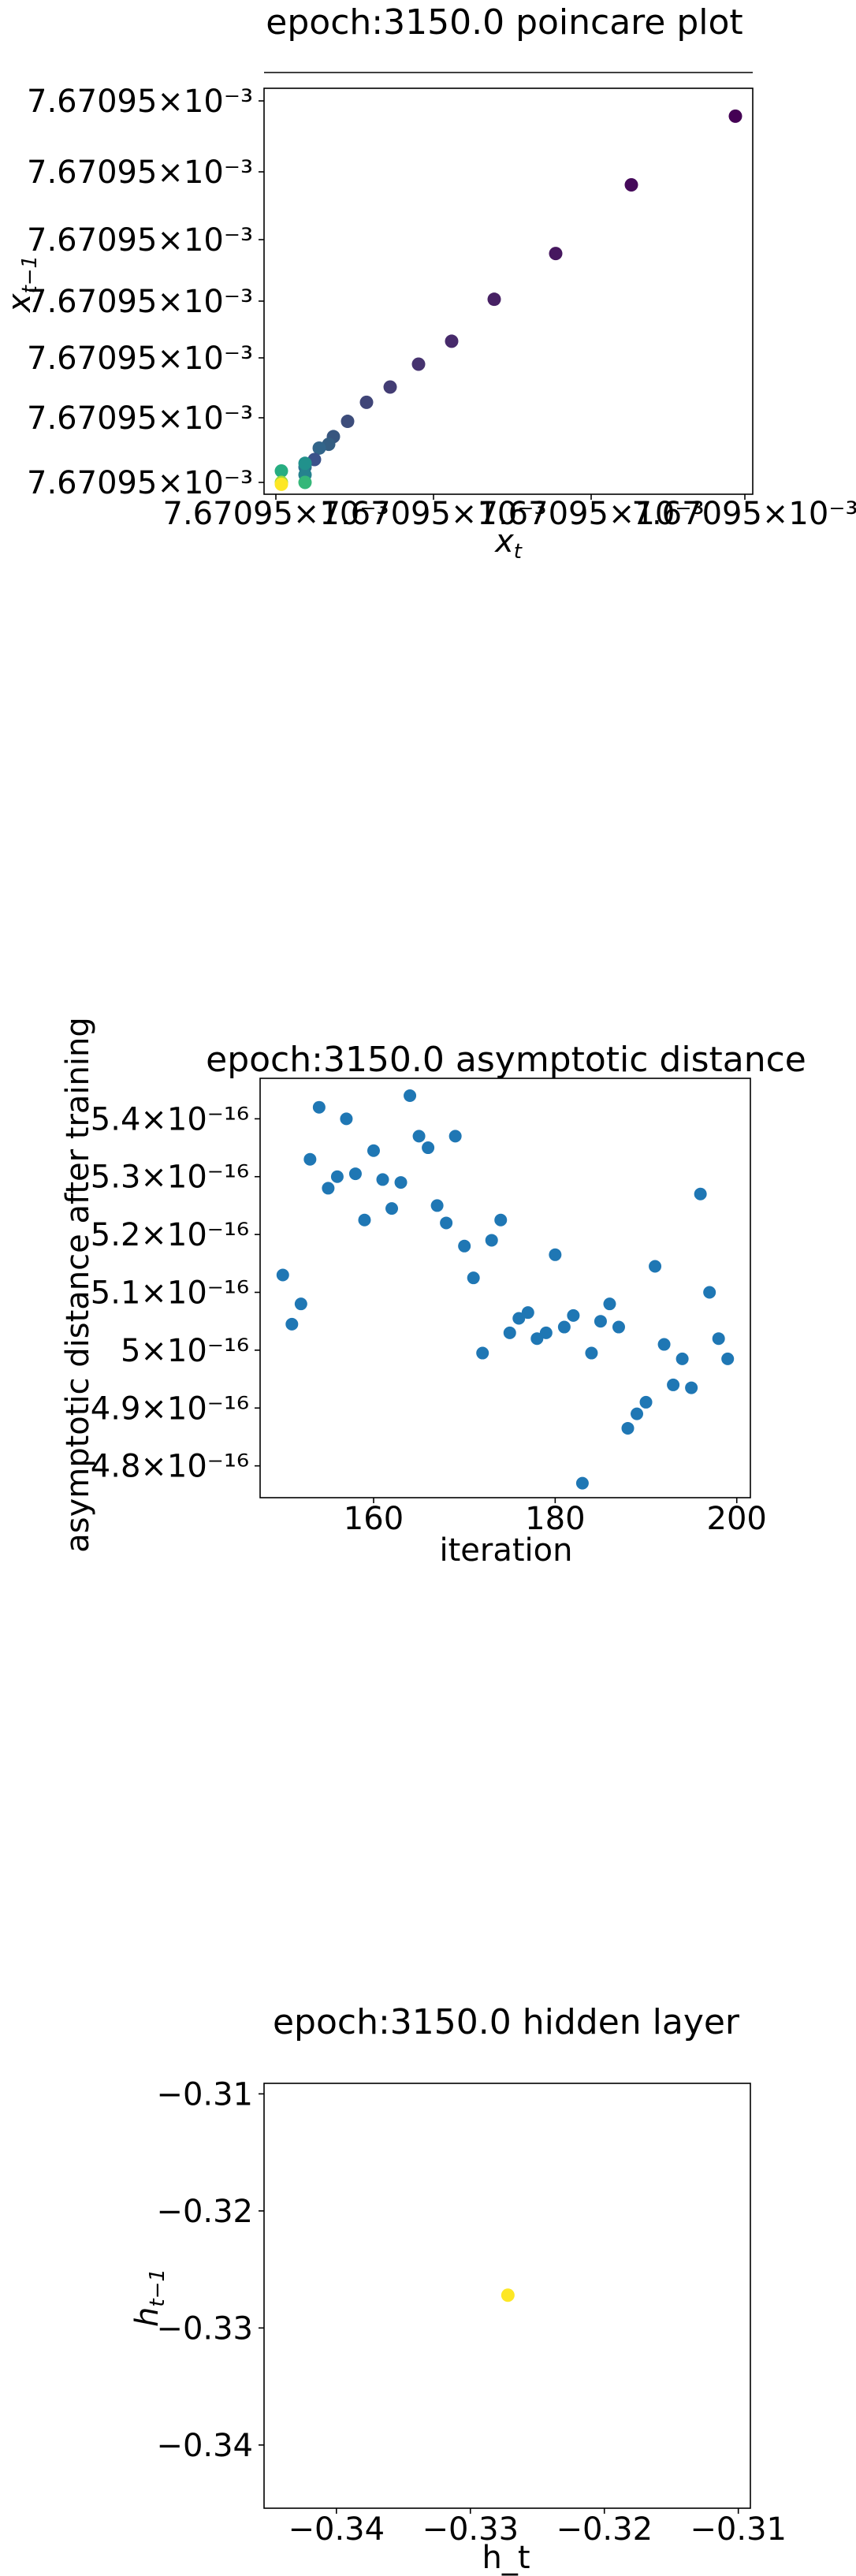 The width and height of the screenshot is (856, 2576). What do you see at coordinates (170, 1119) in the screenshot?
I see `distance-ytick-label: 5.4×10⁻¹⁶` at bounding box center [170, 1119].